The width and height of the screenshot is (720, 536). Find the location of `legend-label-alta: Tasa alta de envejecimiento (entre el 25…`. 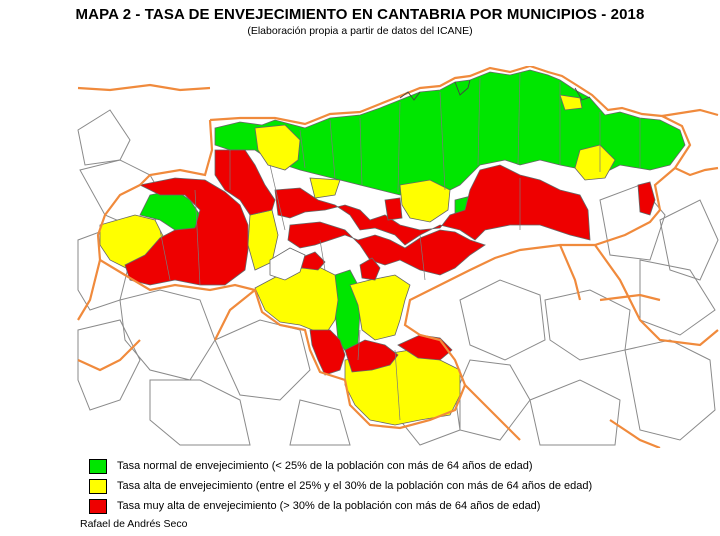

legend-label-alta: Tasa alta de envejecimiento (entre el 25… is located at coordinates (355, 486).